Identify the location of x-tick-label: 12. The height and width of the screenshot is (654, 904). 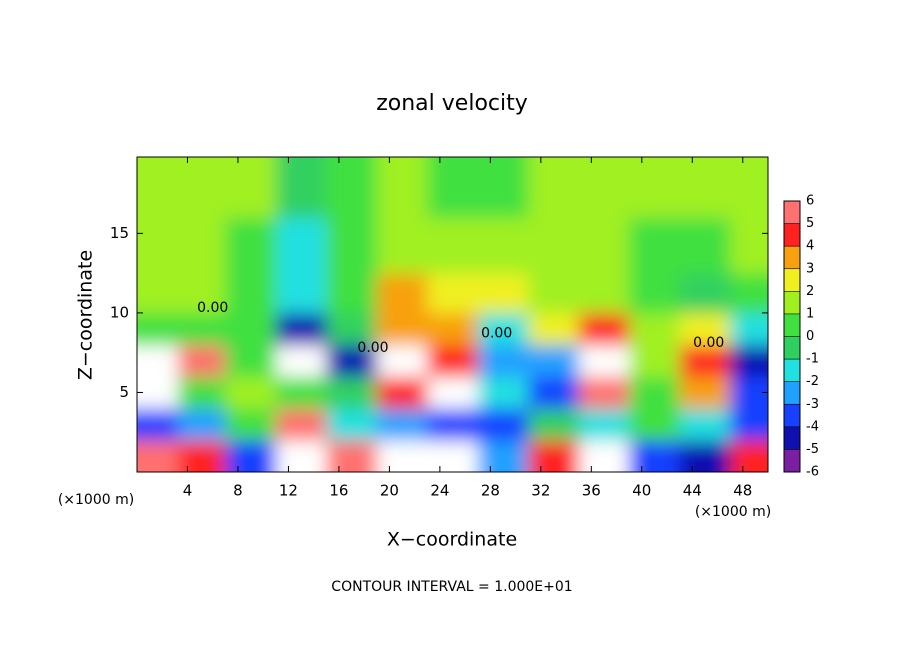
(288, 491).